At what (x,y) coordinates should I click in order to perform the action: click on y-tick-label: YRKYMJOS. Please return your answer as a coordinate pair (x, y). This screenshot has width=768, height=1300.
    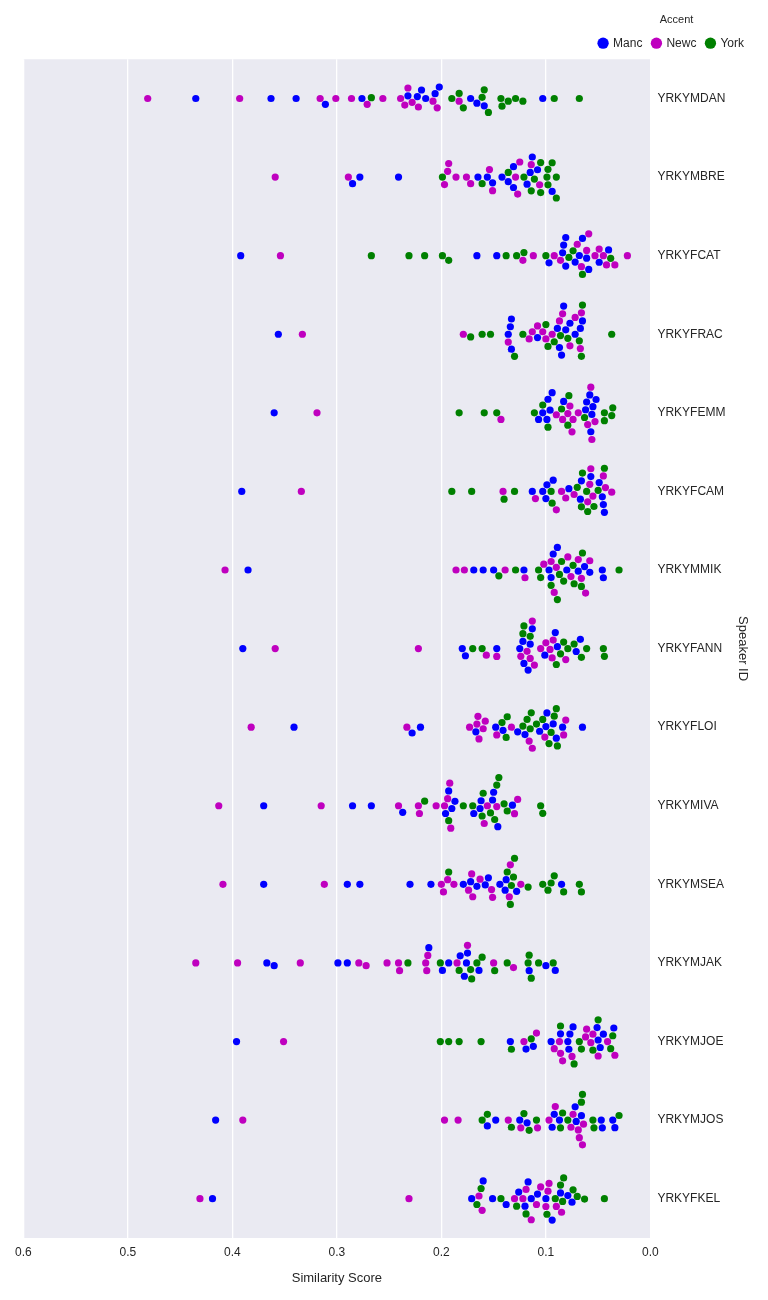
    Looking at the image, I should click on (690, 1119).